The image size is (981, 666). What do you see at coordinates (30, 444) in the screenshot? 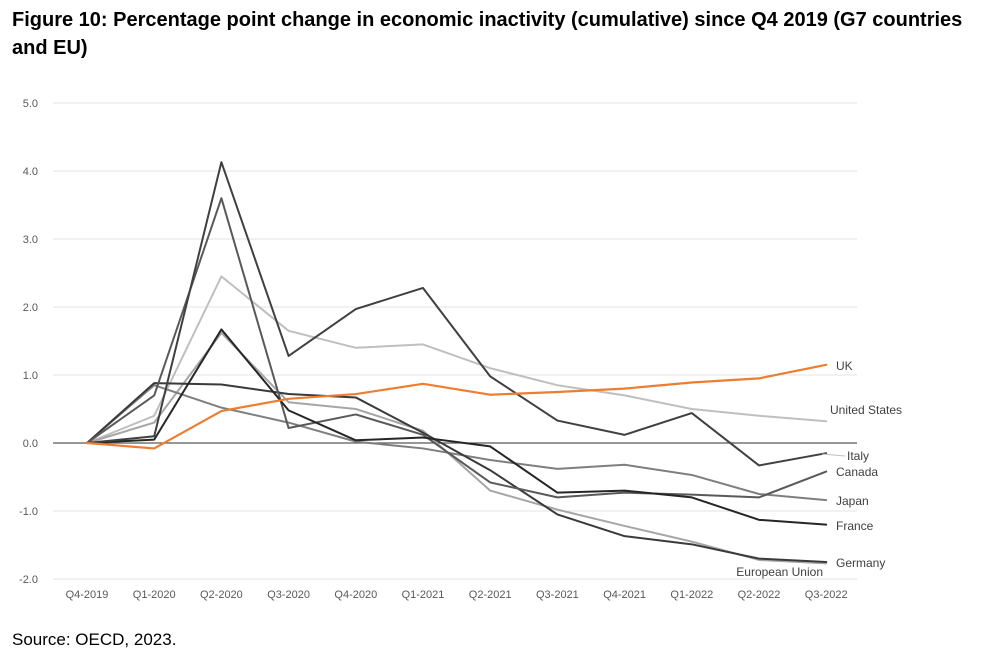
I see `y-tick-label: 0.0` at bounding box center [30, 444].